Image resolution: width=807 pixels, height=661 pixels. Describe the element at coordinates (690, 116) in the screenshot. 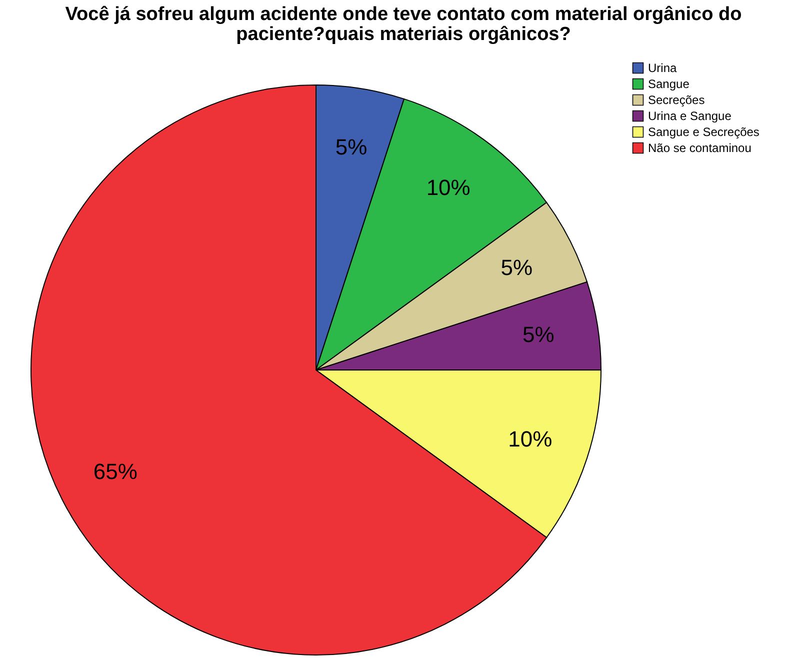

I see `legend-label: Urina e Sangue` at that location.